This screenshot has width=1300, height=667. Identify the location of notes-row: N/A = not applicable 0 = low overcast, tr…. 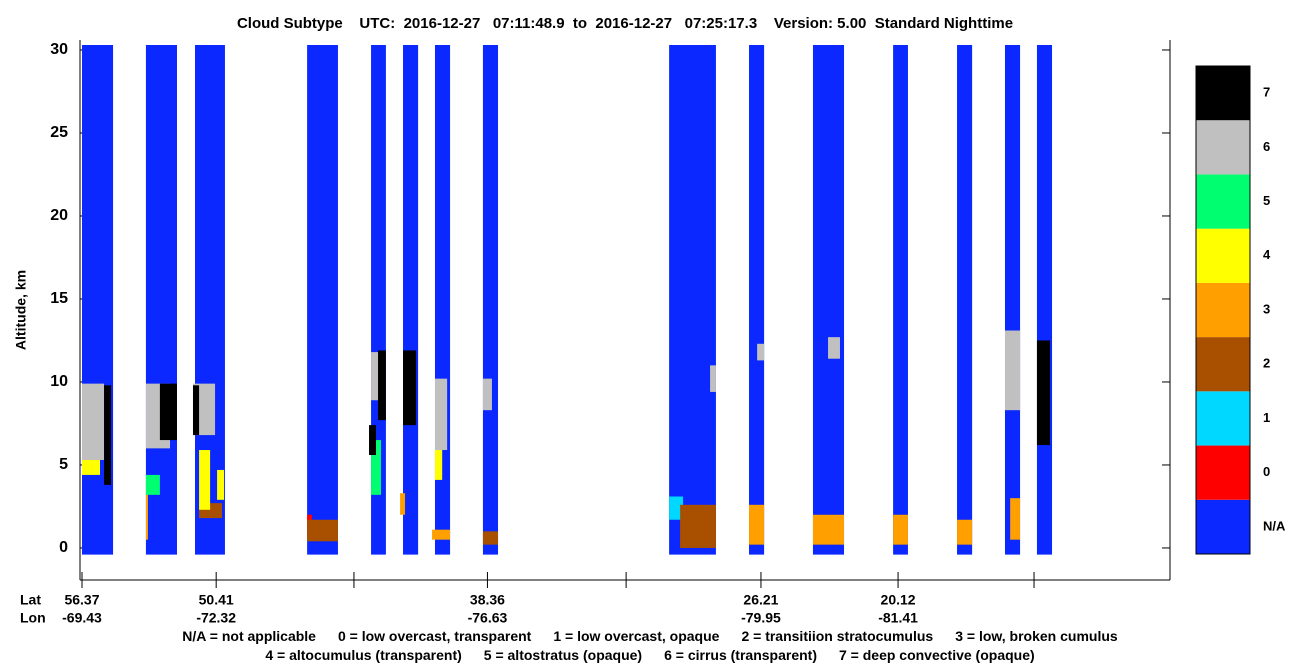
(650, 637).